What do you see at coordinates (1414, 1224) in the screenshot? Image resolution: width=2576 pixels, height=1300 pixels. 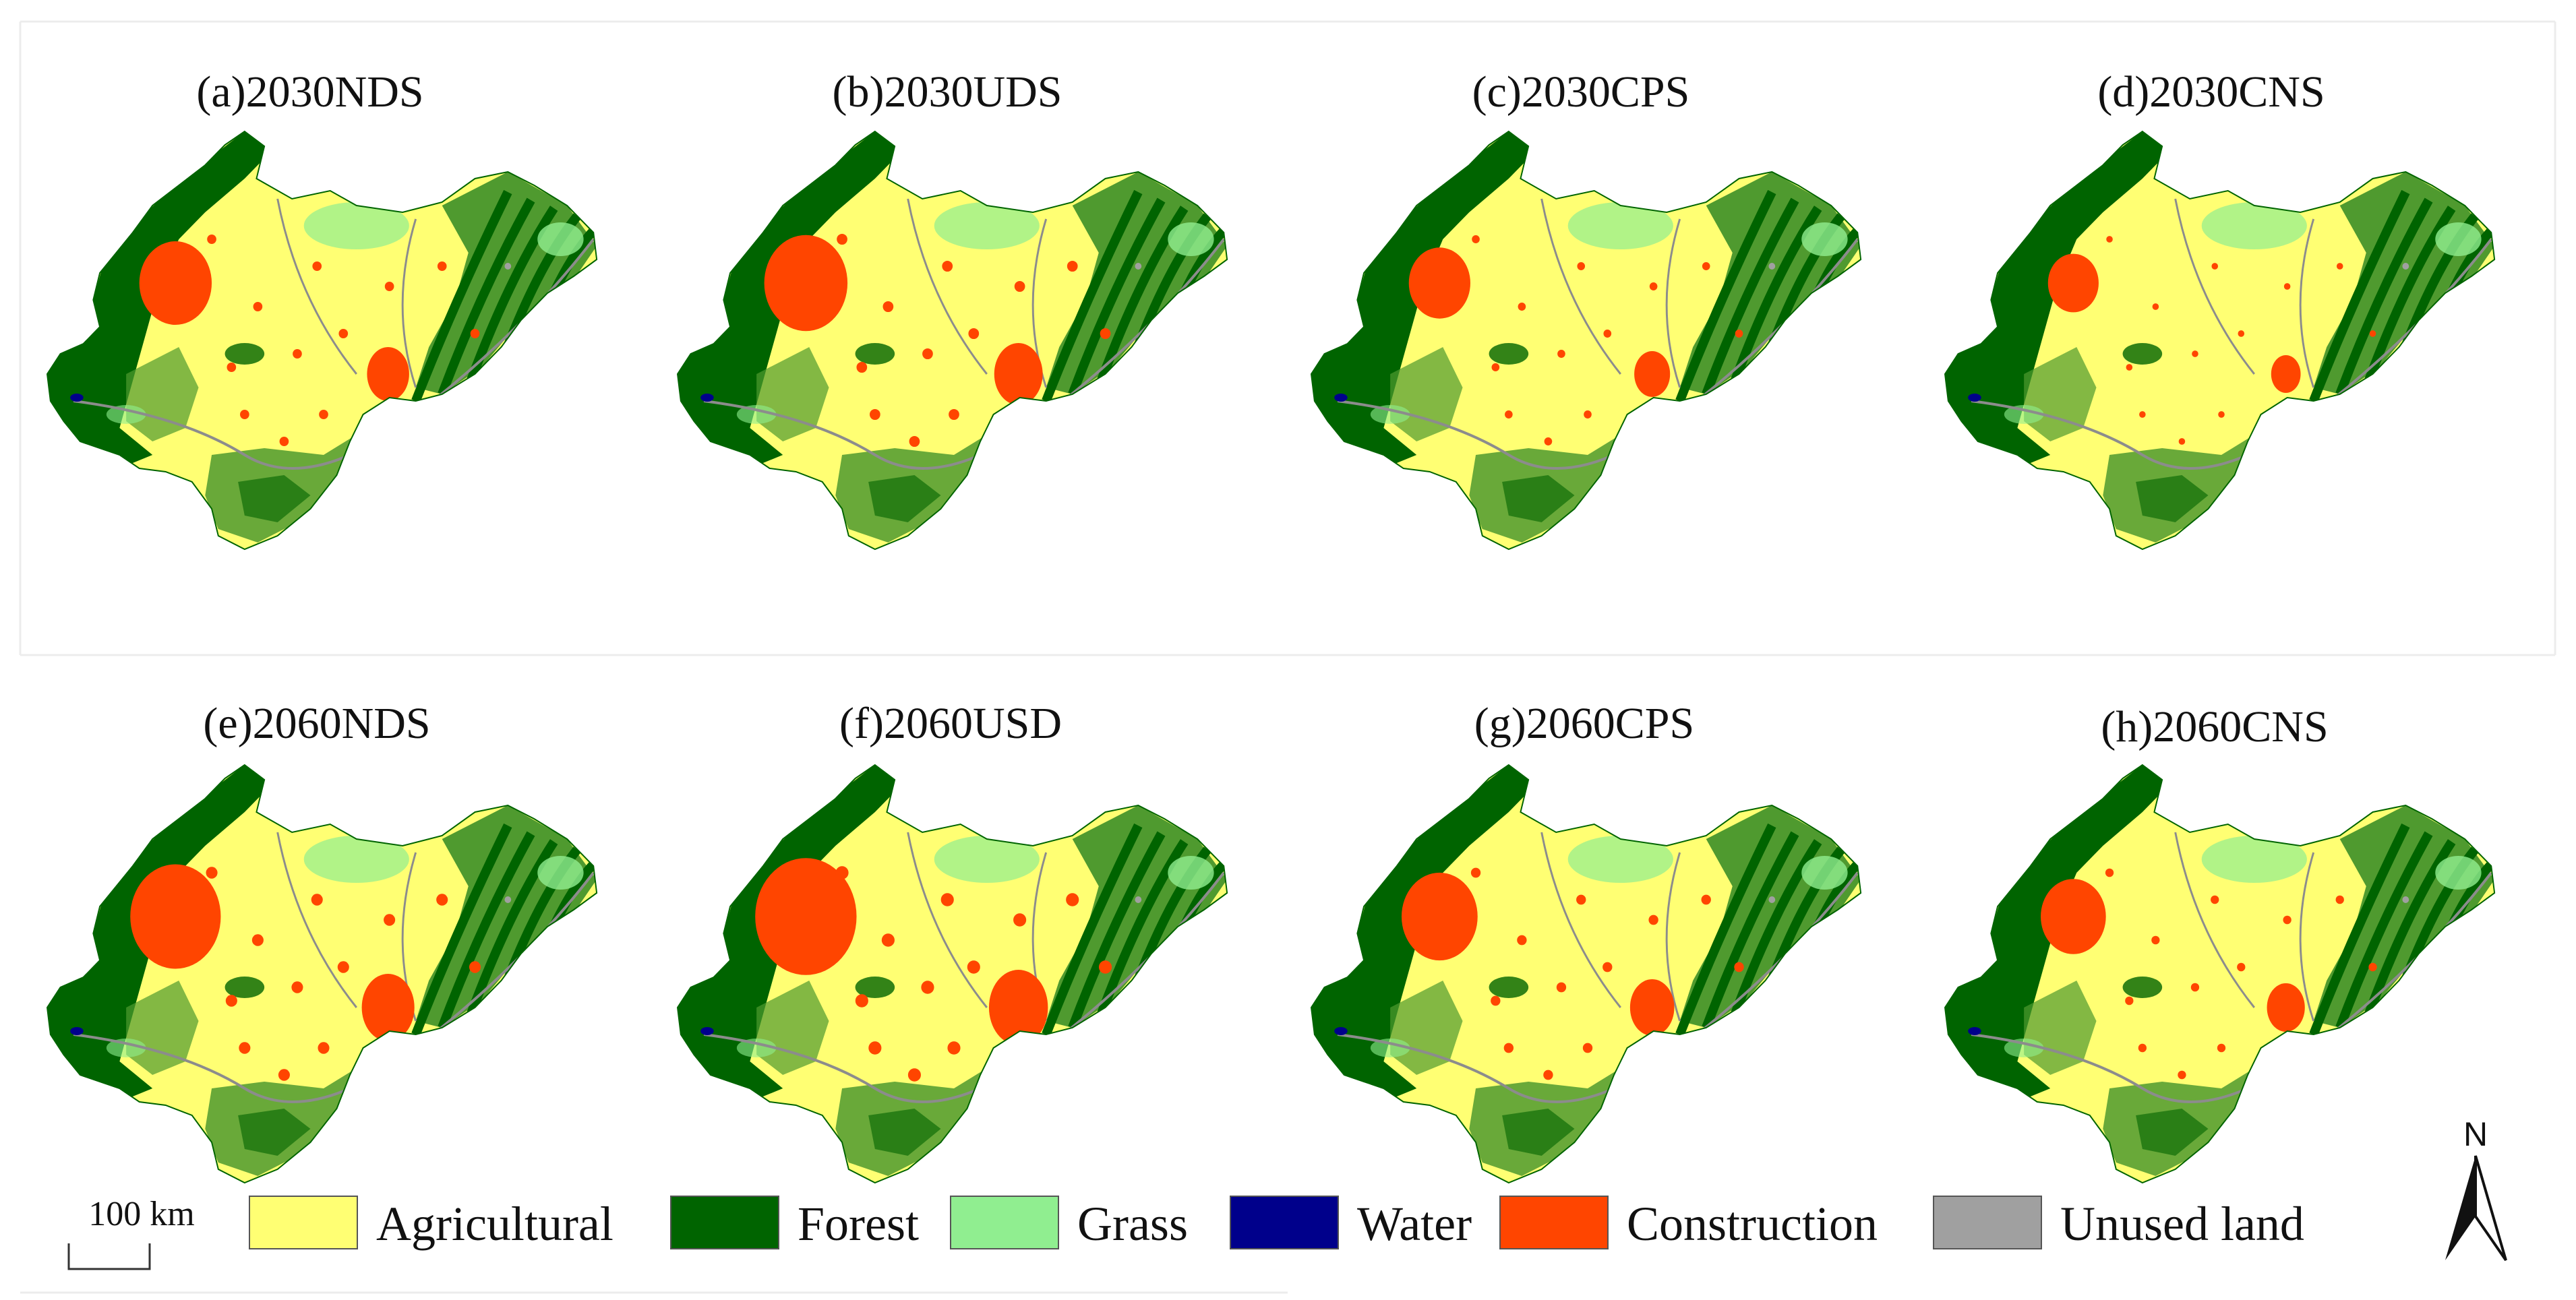 I see `legend-label: Water` at bounding box center [1414, 1224].